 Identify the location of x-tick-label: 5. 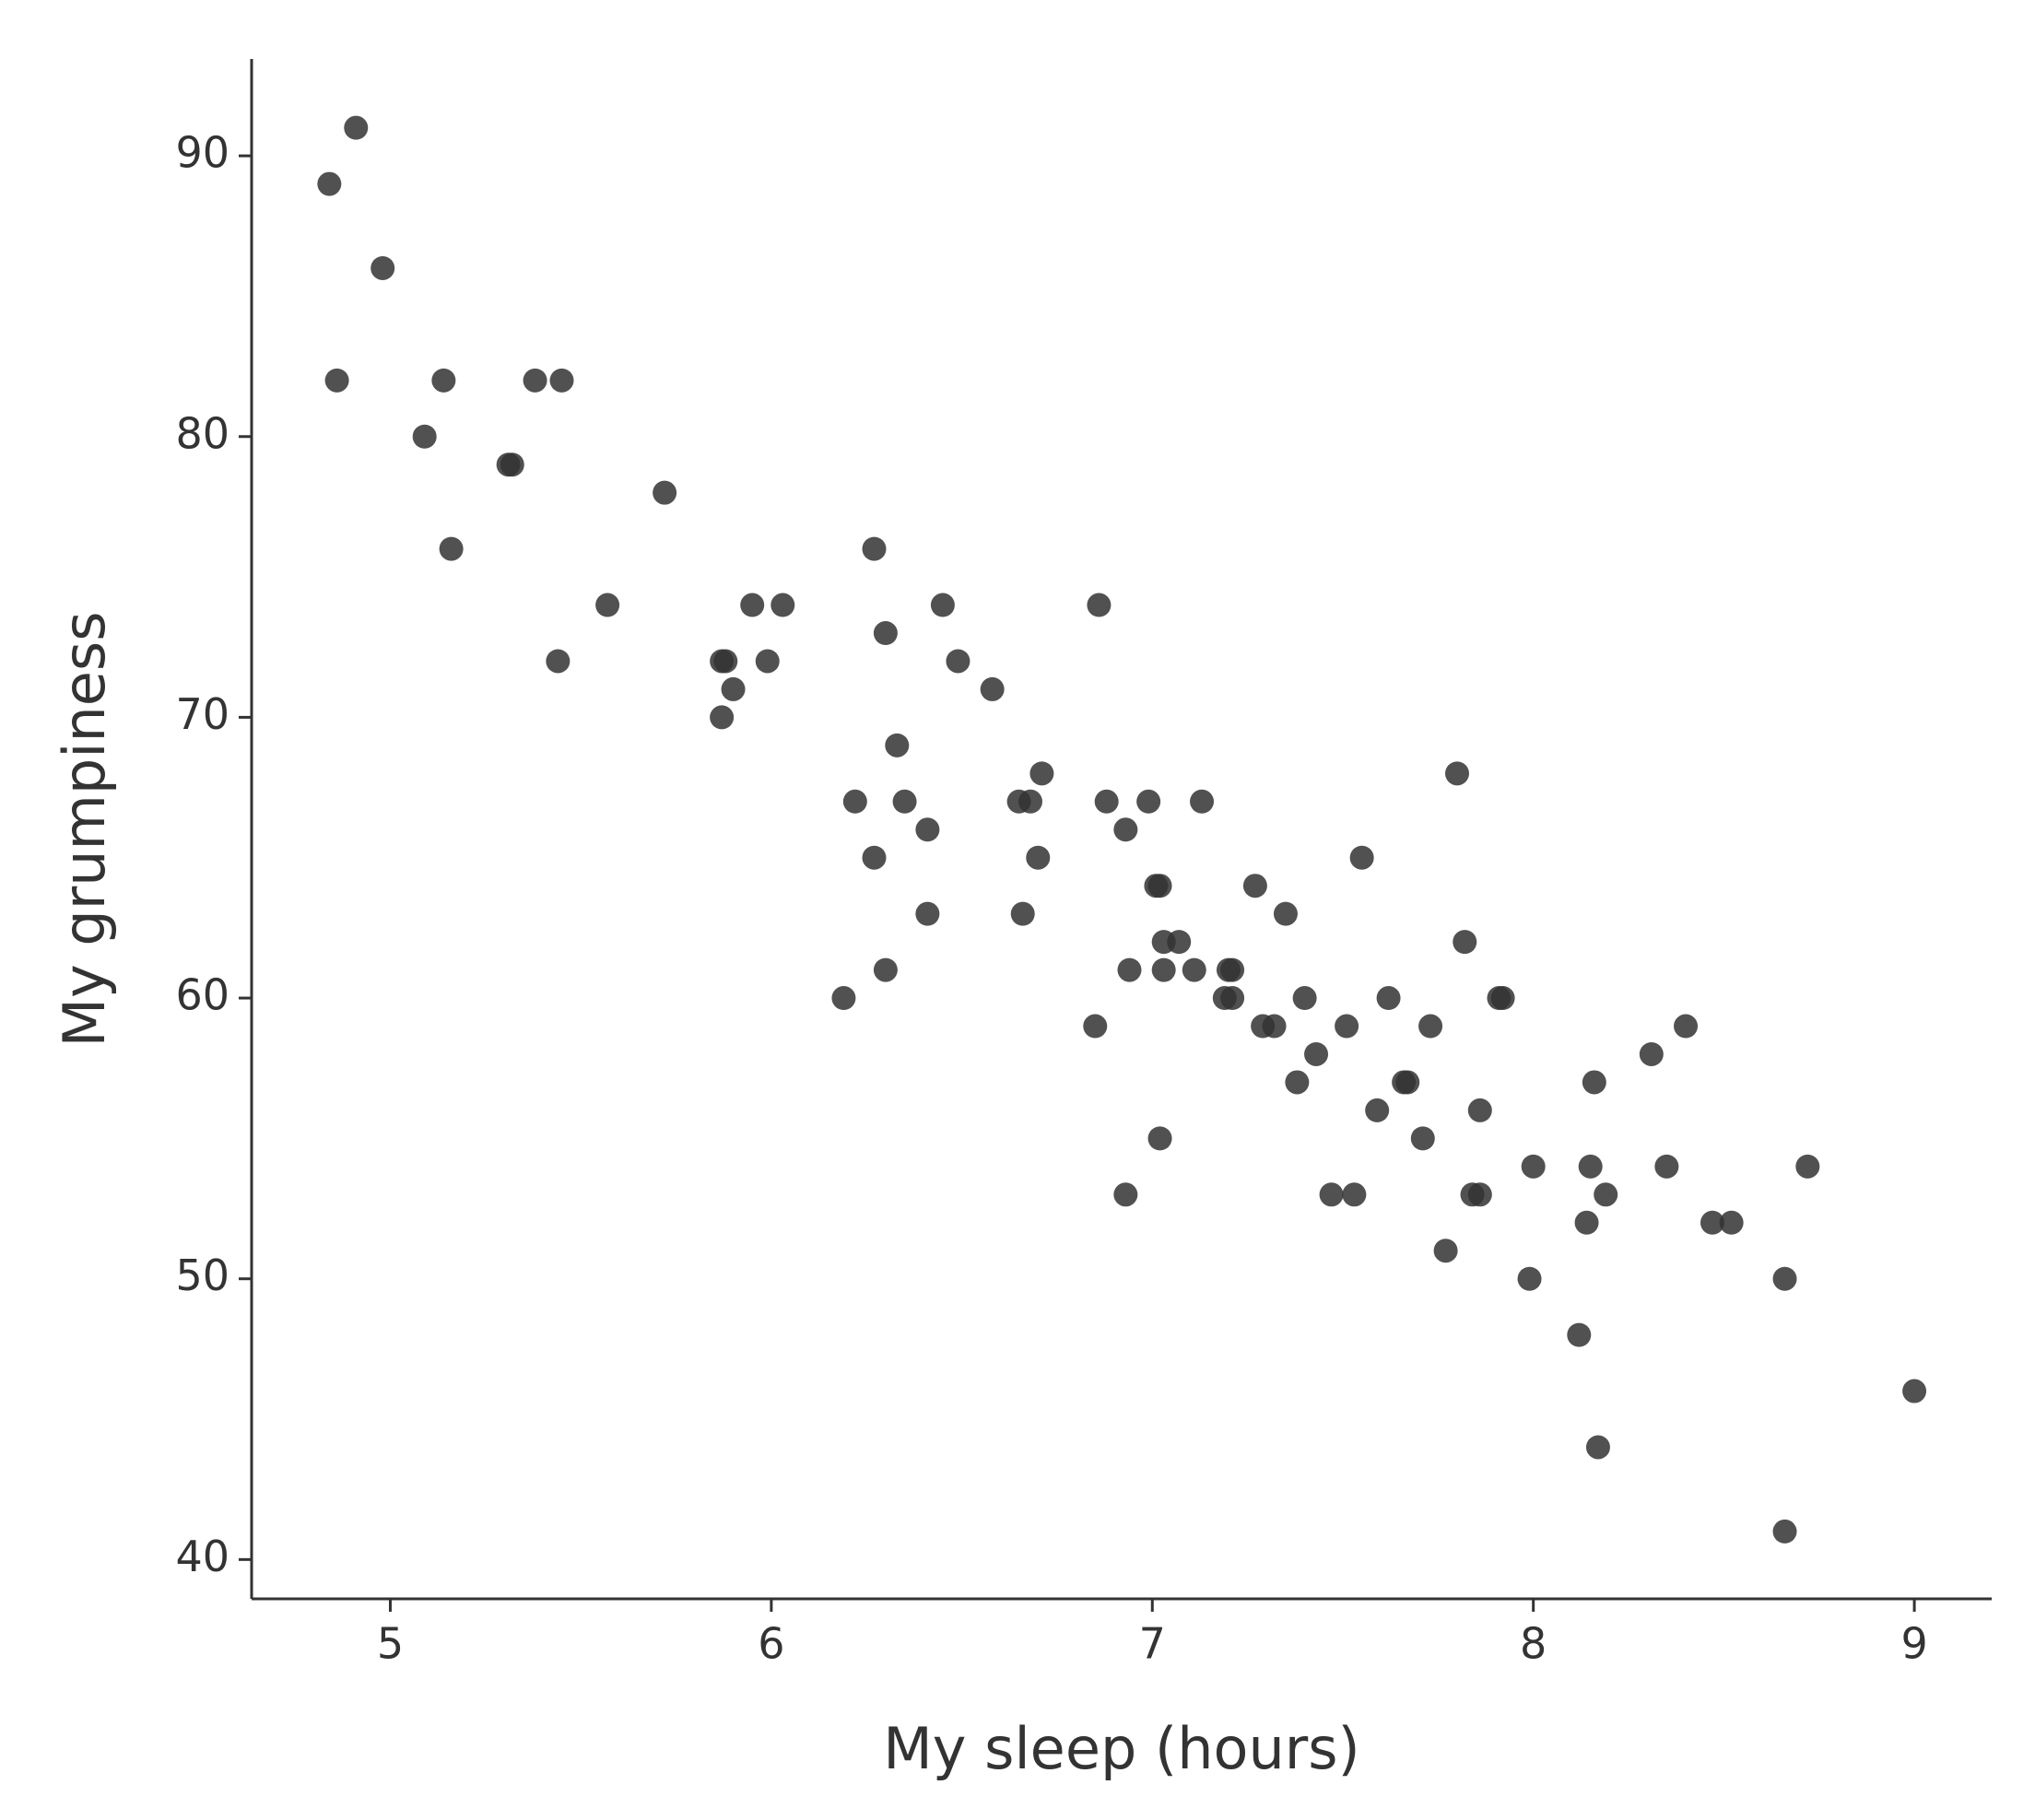
(390, 1644).